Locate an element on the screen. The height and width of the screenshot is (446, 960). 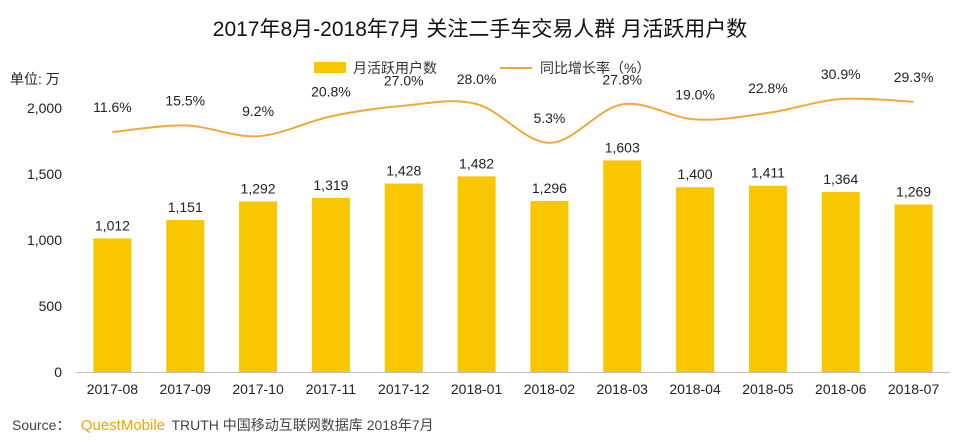
x-tick-label: 2018-03 is located at coordinates (623, 389).